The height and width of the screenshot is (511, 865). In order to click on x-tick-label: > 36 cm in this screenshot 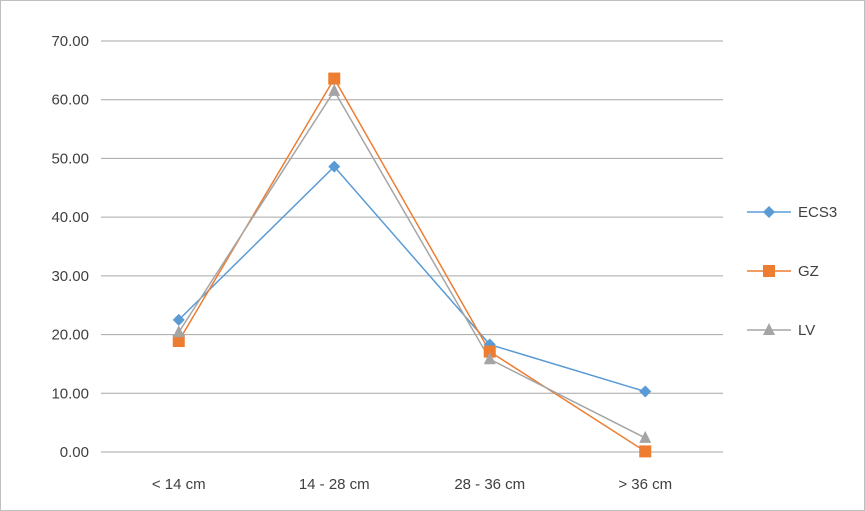, I will do `click(645, 484)`.